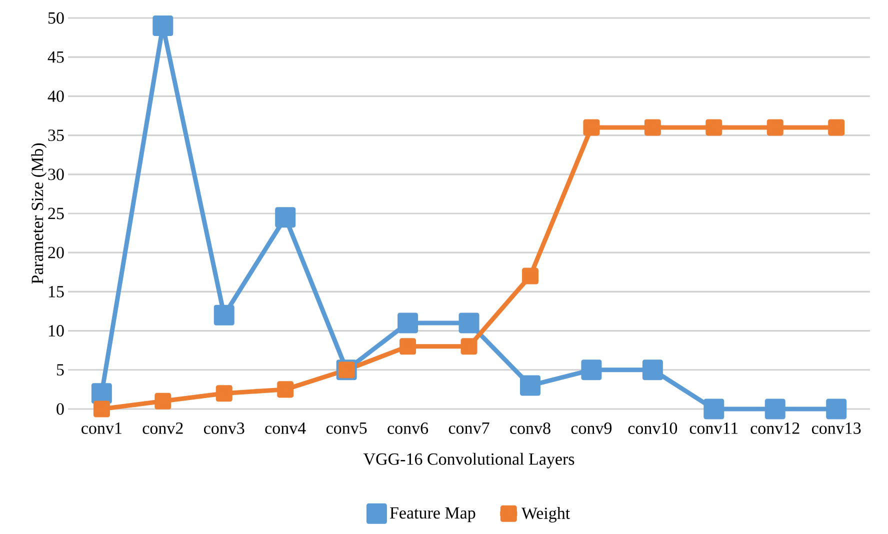  What do you see at coordinates (60, 370) in the screenshot?
I see `y-tick-label: 5` at bounding box center [60, 370].